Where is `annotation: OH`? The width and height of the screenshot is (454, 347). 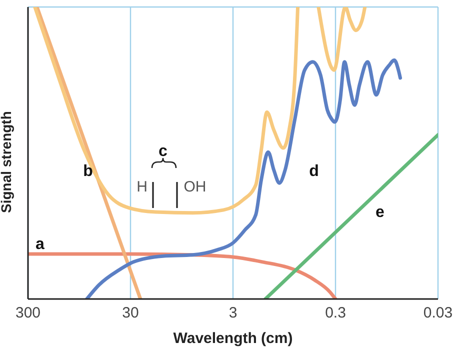 annotation: OH is located at coordinates (195, 187).